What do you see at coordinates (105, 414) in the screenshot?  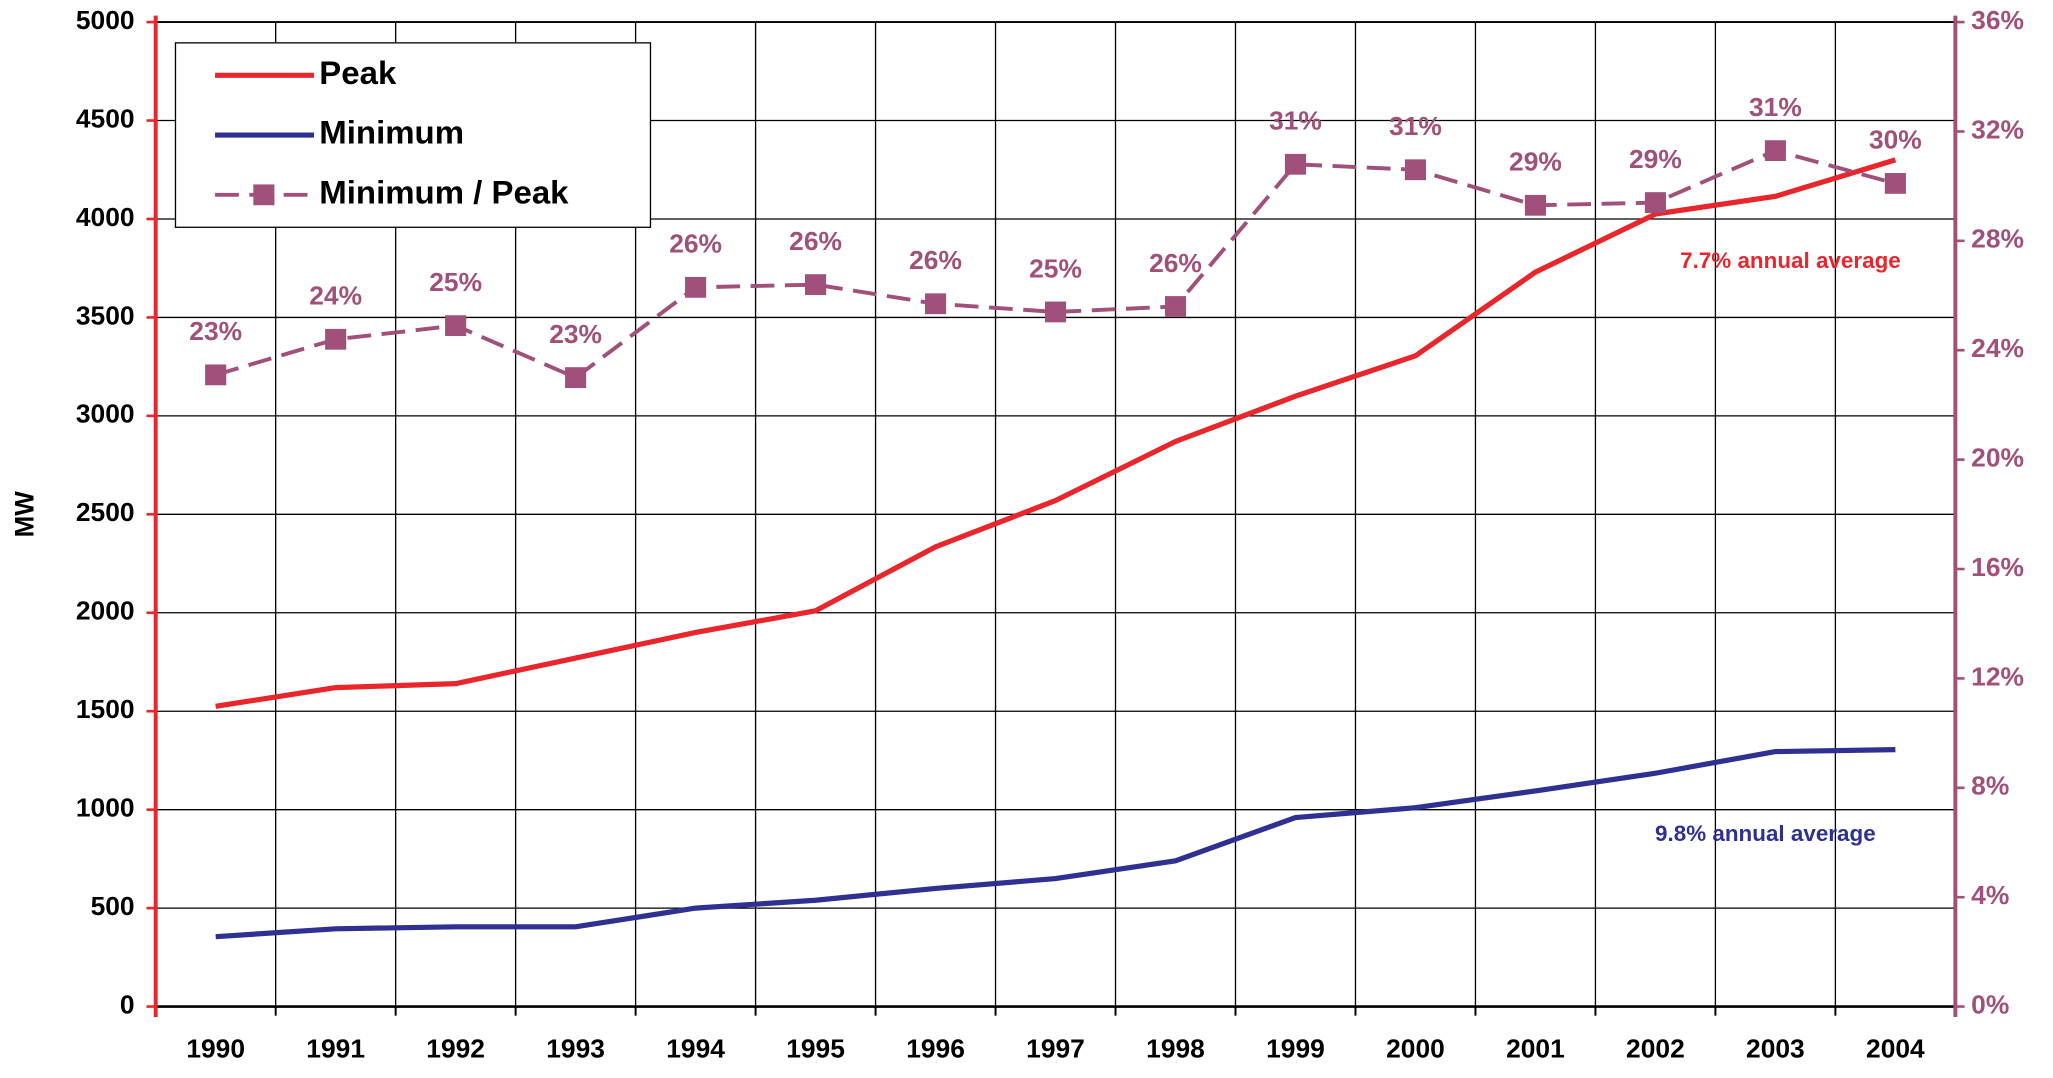 I see `y-tick-label: 3000` at bounding box center [105, 414].